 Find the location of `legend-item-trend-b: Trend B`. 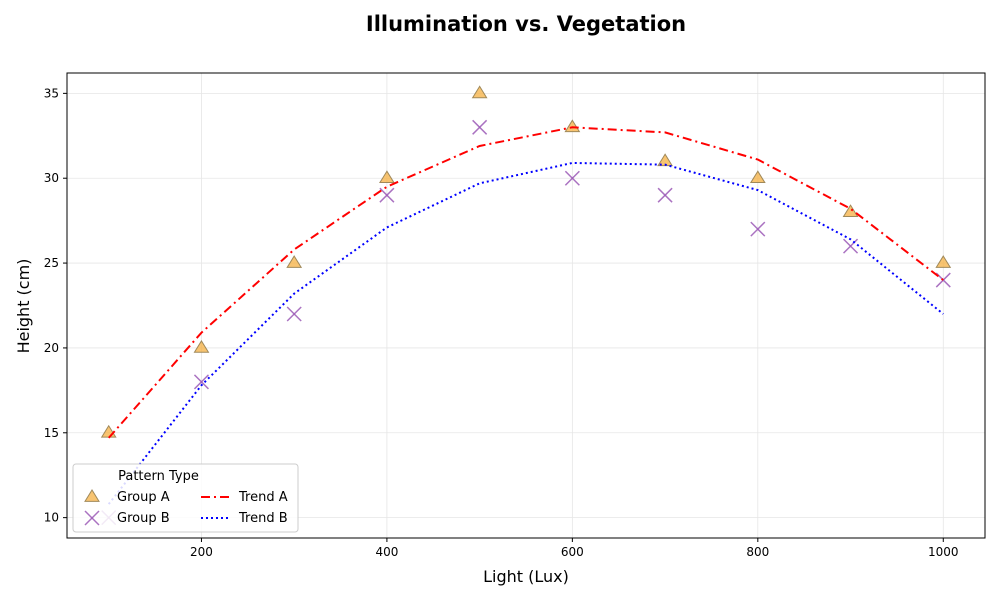

legend-item-trend-b: Trend B is located at coordinates (244, 518).